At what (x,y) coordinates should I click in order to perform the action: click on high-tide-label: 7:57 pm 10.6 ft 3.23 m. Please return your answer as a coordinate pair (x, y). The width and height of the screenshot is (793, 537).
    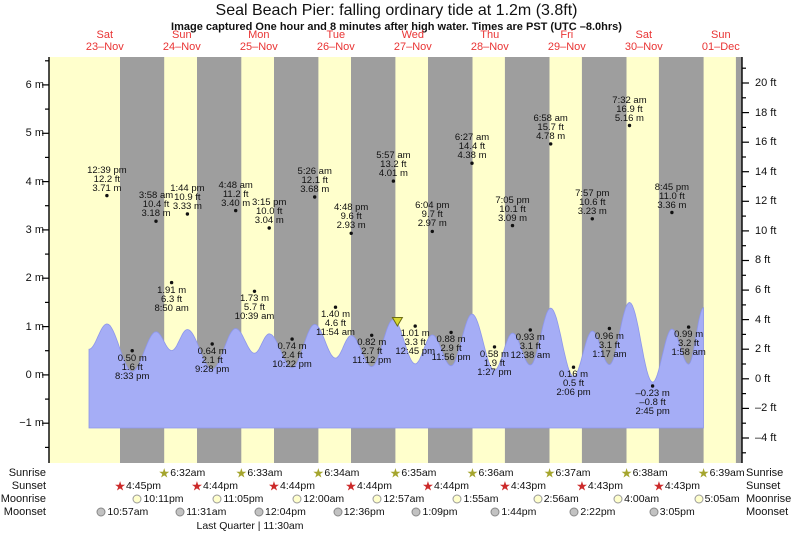
    Looking at the image, I should click on (592, 202).